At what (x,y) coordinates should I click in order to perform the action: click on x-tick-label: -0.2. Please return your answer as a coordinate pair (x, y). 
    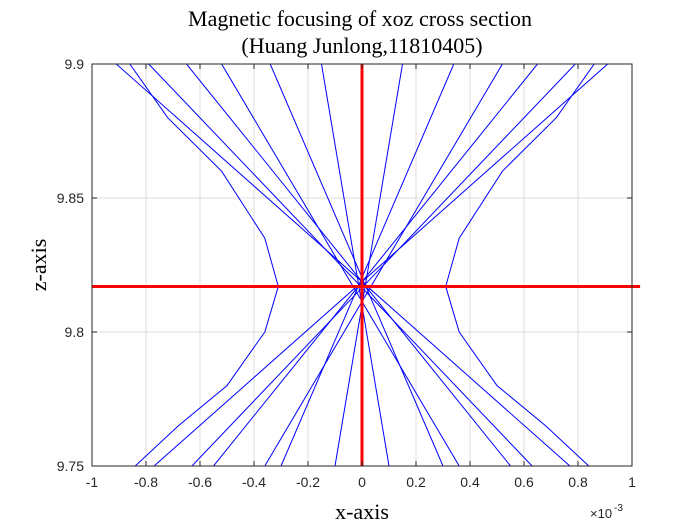
    Looking at the image, I should click on (308, 482).